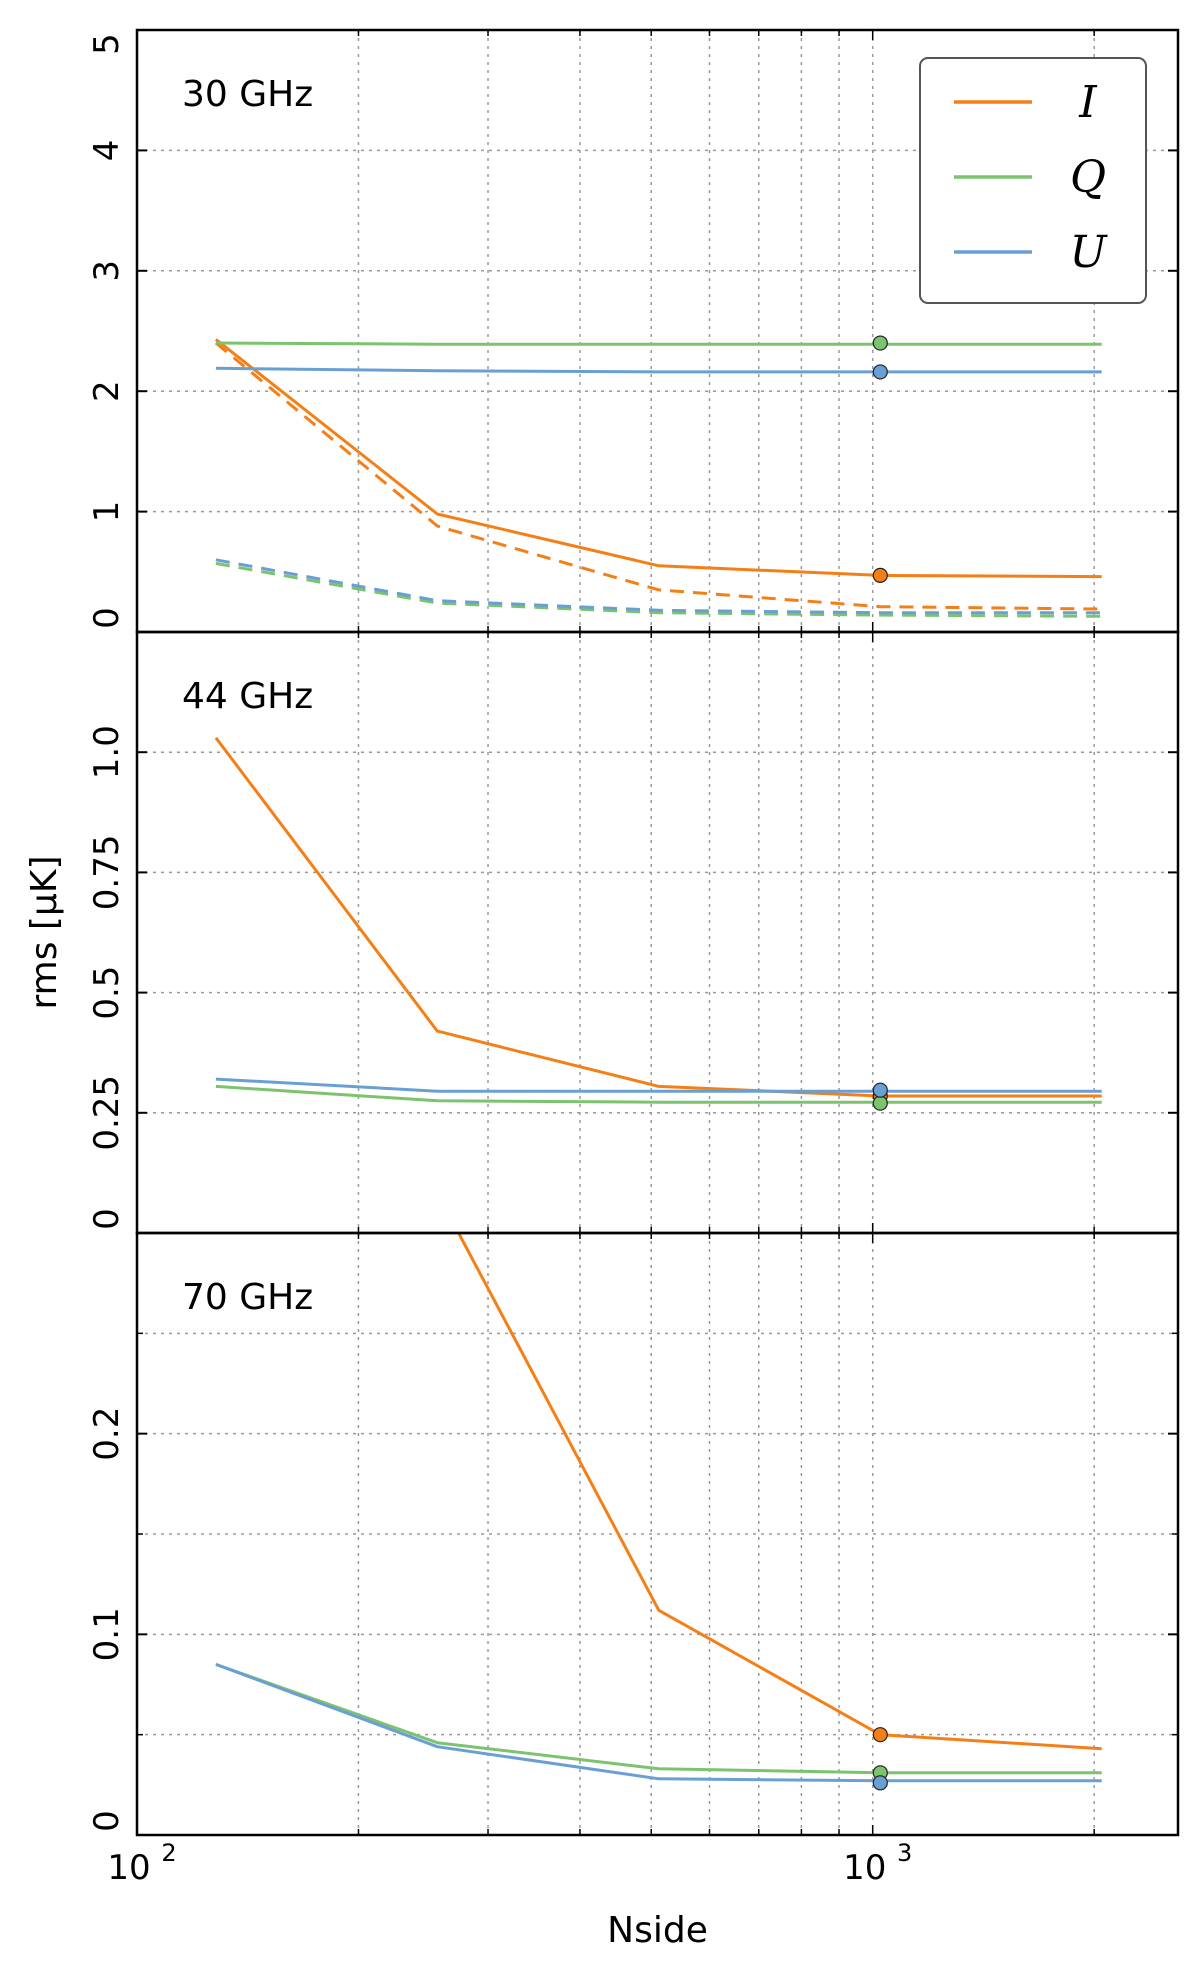 This screenshot has height=1974, width=1200. I want to click on x-axis-title: Nside, so click(657, 1930).